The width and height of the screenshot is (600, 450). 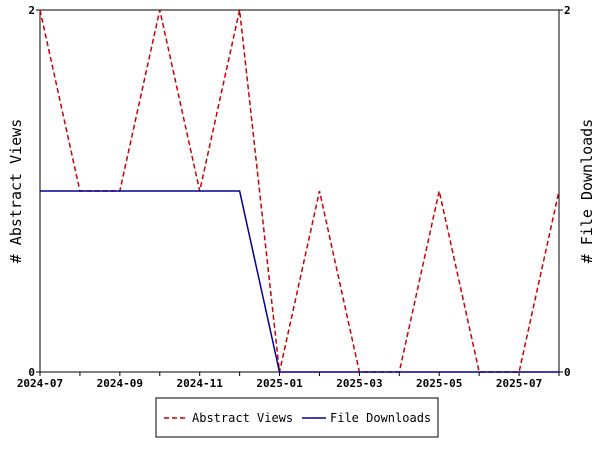 I want to click on y-left-tick-label: 0, so click(x=31, y=372).